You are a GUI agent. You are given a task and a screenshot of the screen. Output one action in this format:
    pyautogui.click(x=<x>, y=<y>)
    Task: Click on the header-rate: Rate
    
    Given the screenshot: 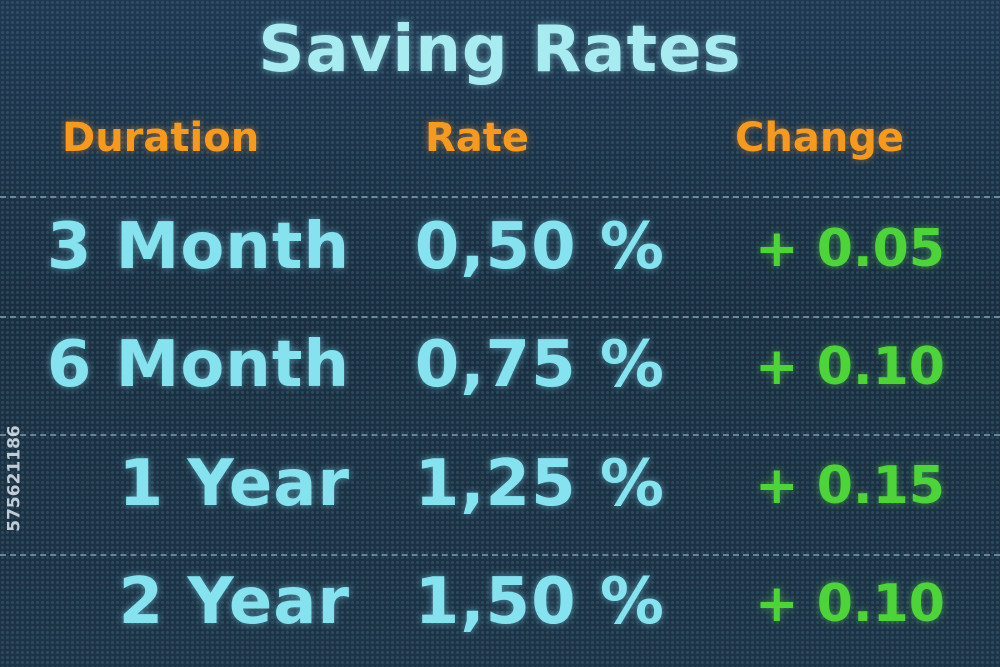 What is the action you would take?
    pyautogui.click(x=477, y=138)
    